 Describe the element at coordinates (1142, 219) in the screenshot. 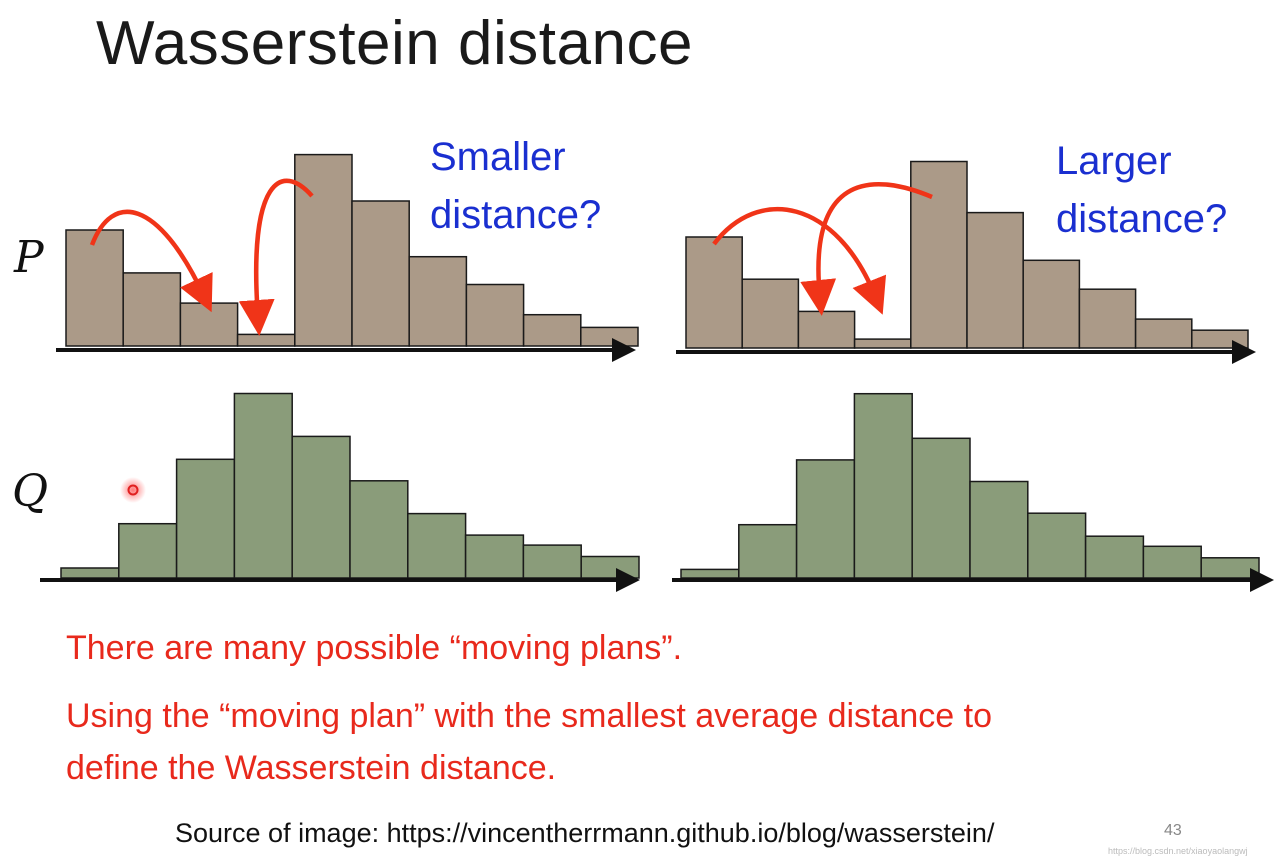

I see `callout-larger-line2: distance?` at that location.